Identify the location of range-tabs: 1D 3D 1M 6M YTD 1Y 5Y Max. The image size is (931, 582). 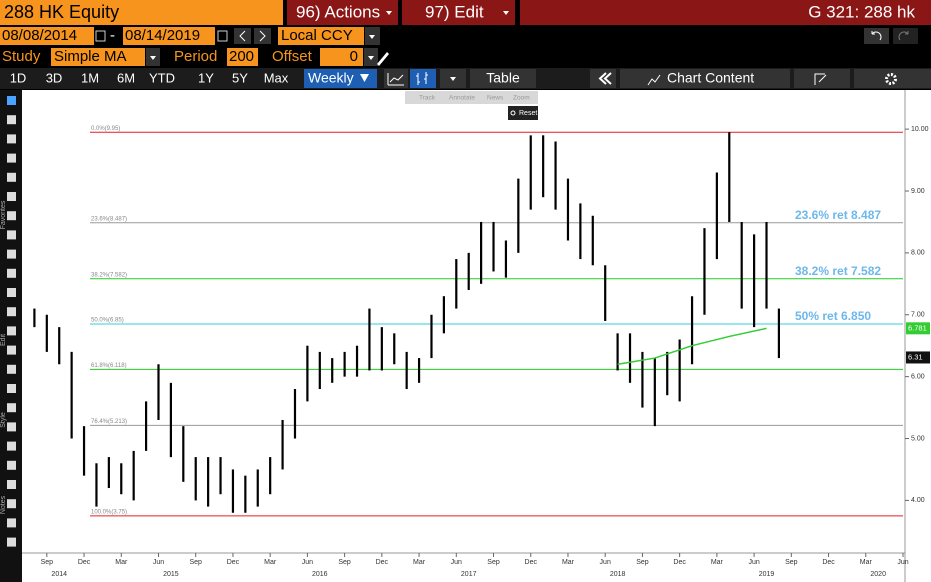
(149, 77).